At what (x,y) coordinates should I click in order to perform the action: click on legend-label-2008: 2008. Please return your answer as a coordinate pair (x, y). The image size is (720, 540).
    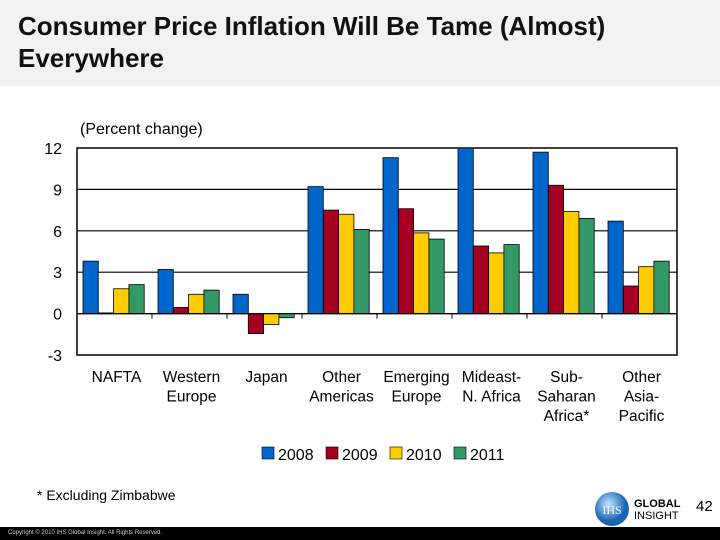
    Looking at the image, I should click on (296, 455).